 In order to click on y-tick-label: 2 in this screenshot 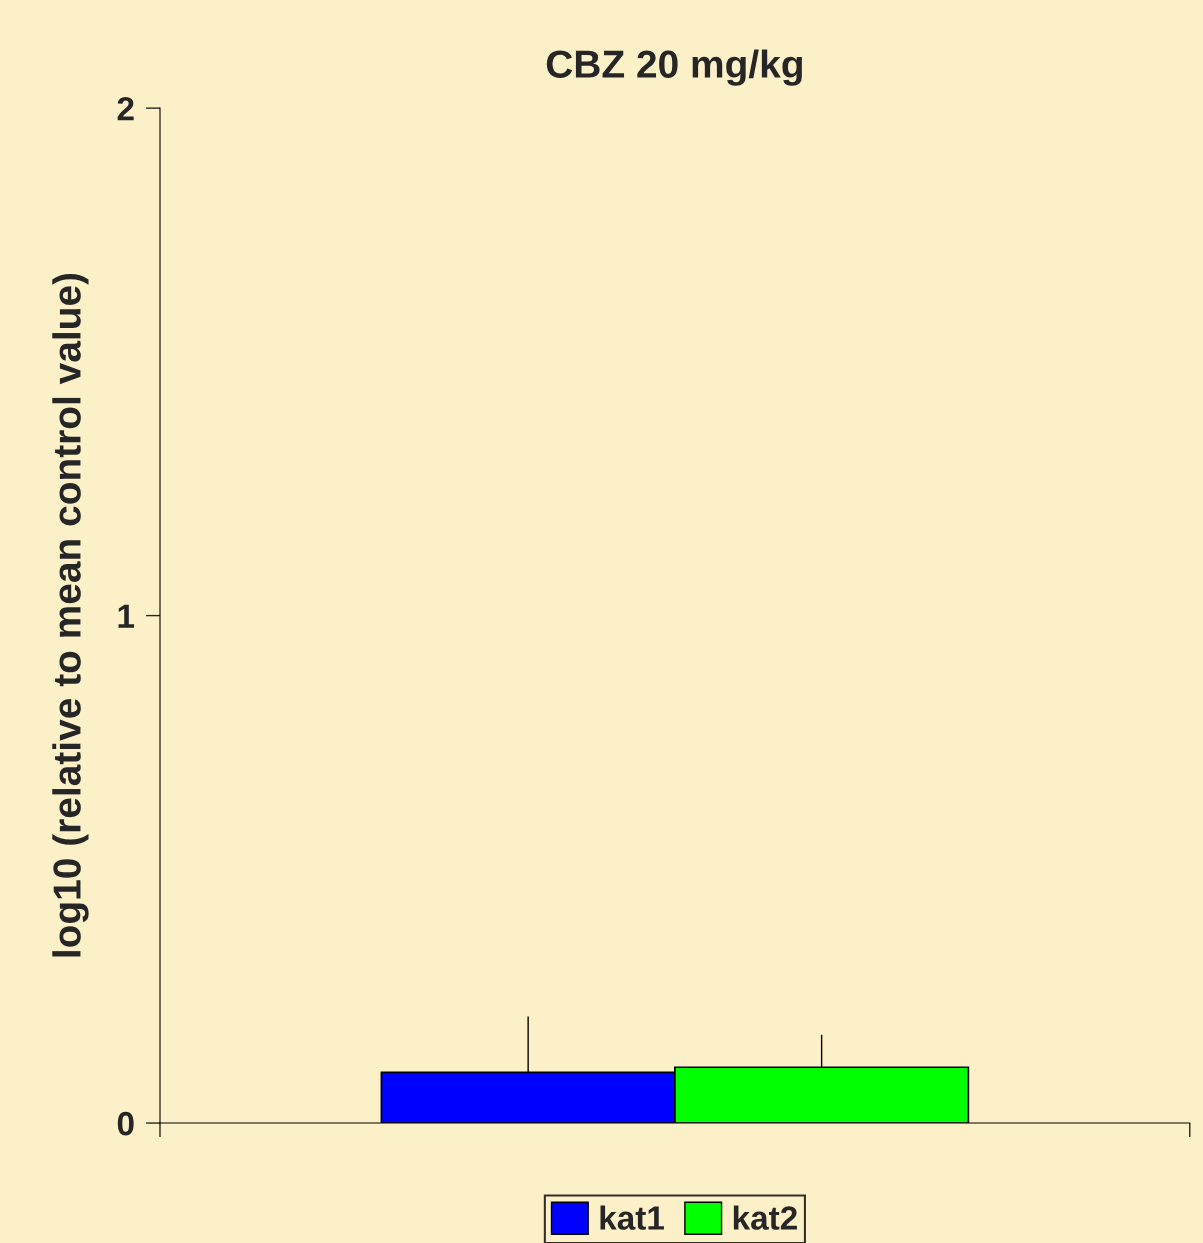, I will do `click(125, 108)`.